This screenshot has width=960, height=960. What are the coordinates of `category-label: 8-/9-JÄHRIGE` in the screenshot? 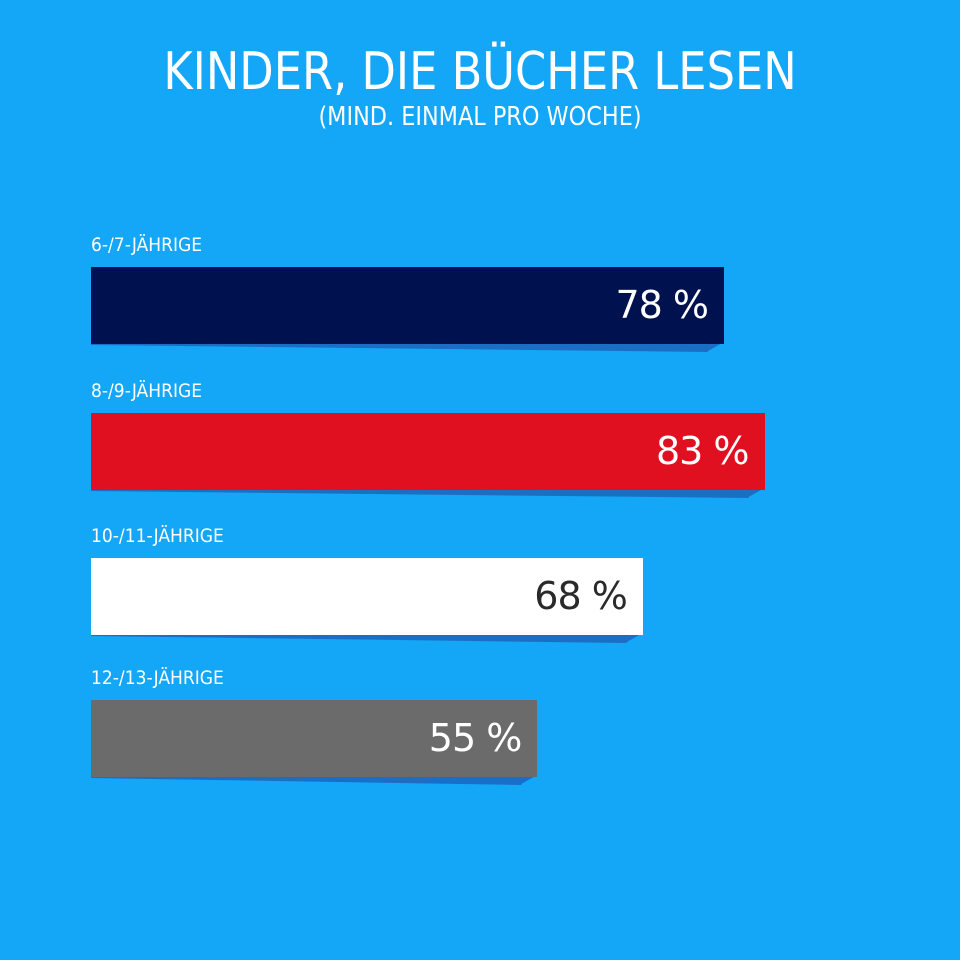 It's located at (147, 390).